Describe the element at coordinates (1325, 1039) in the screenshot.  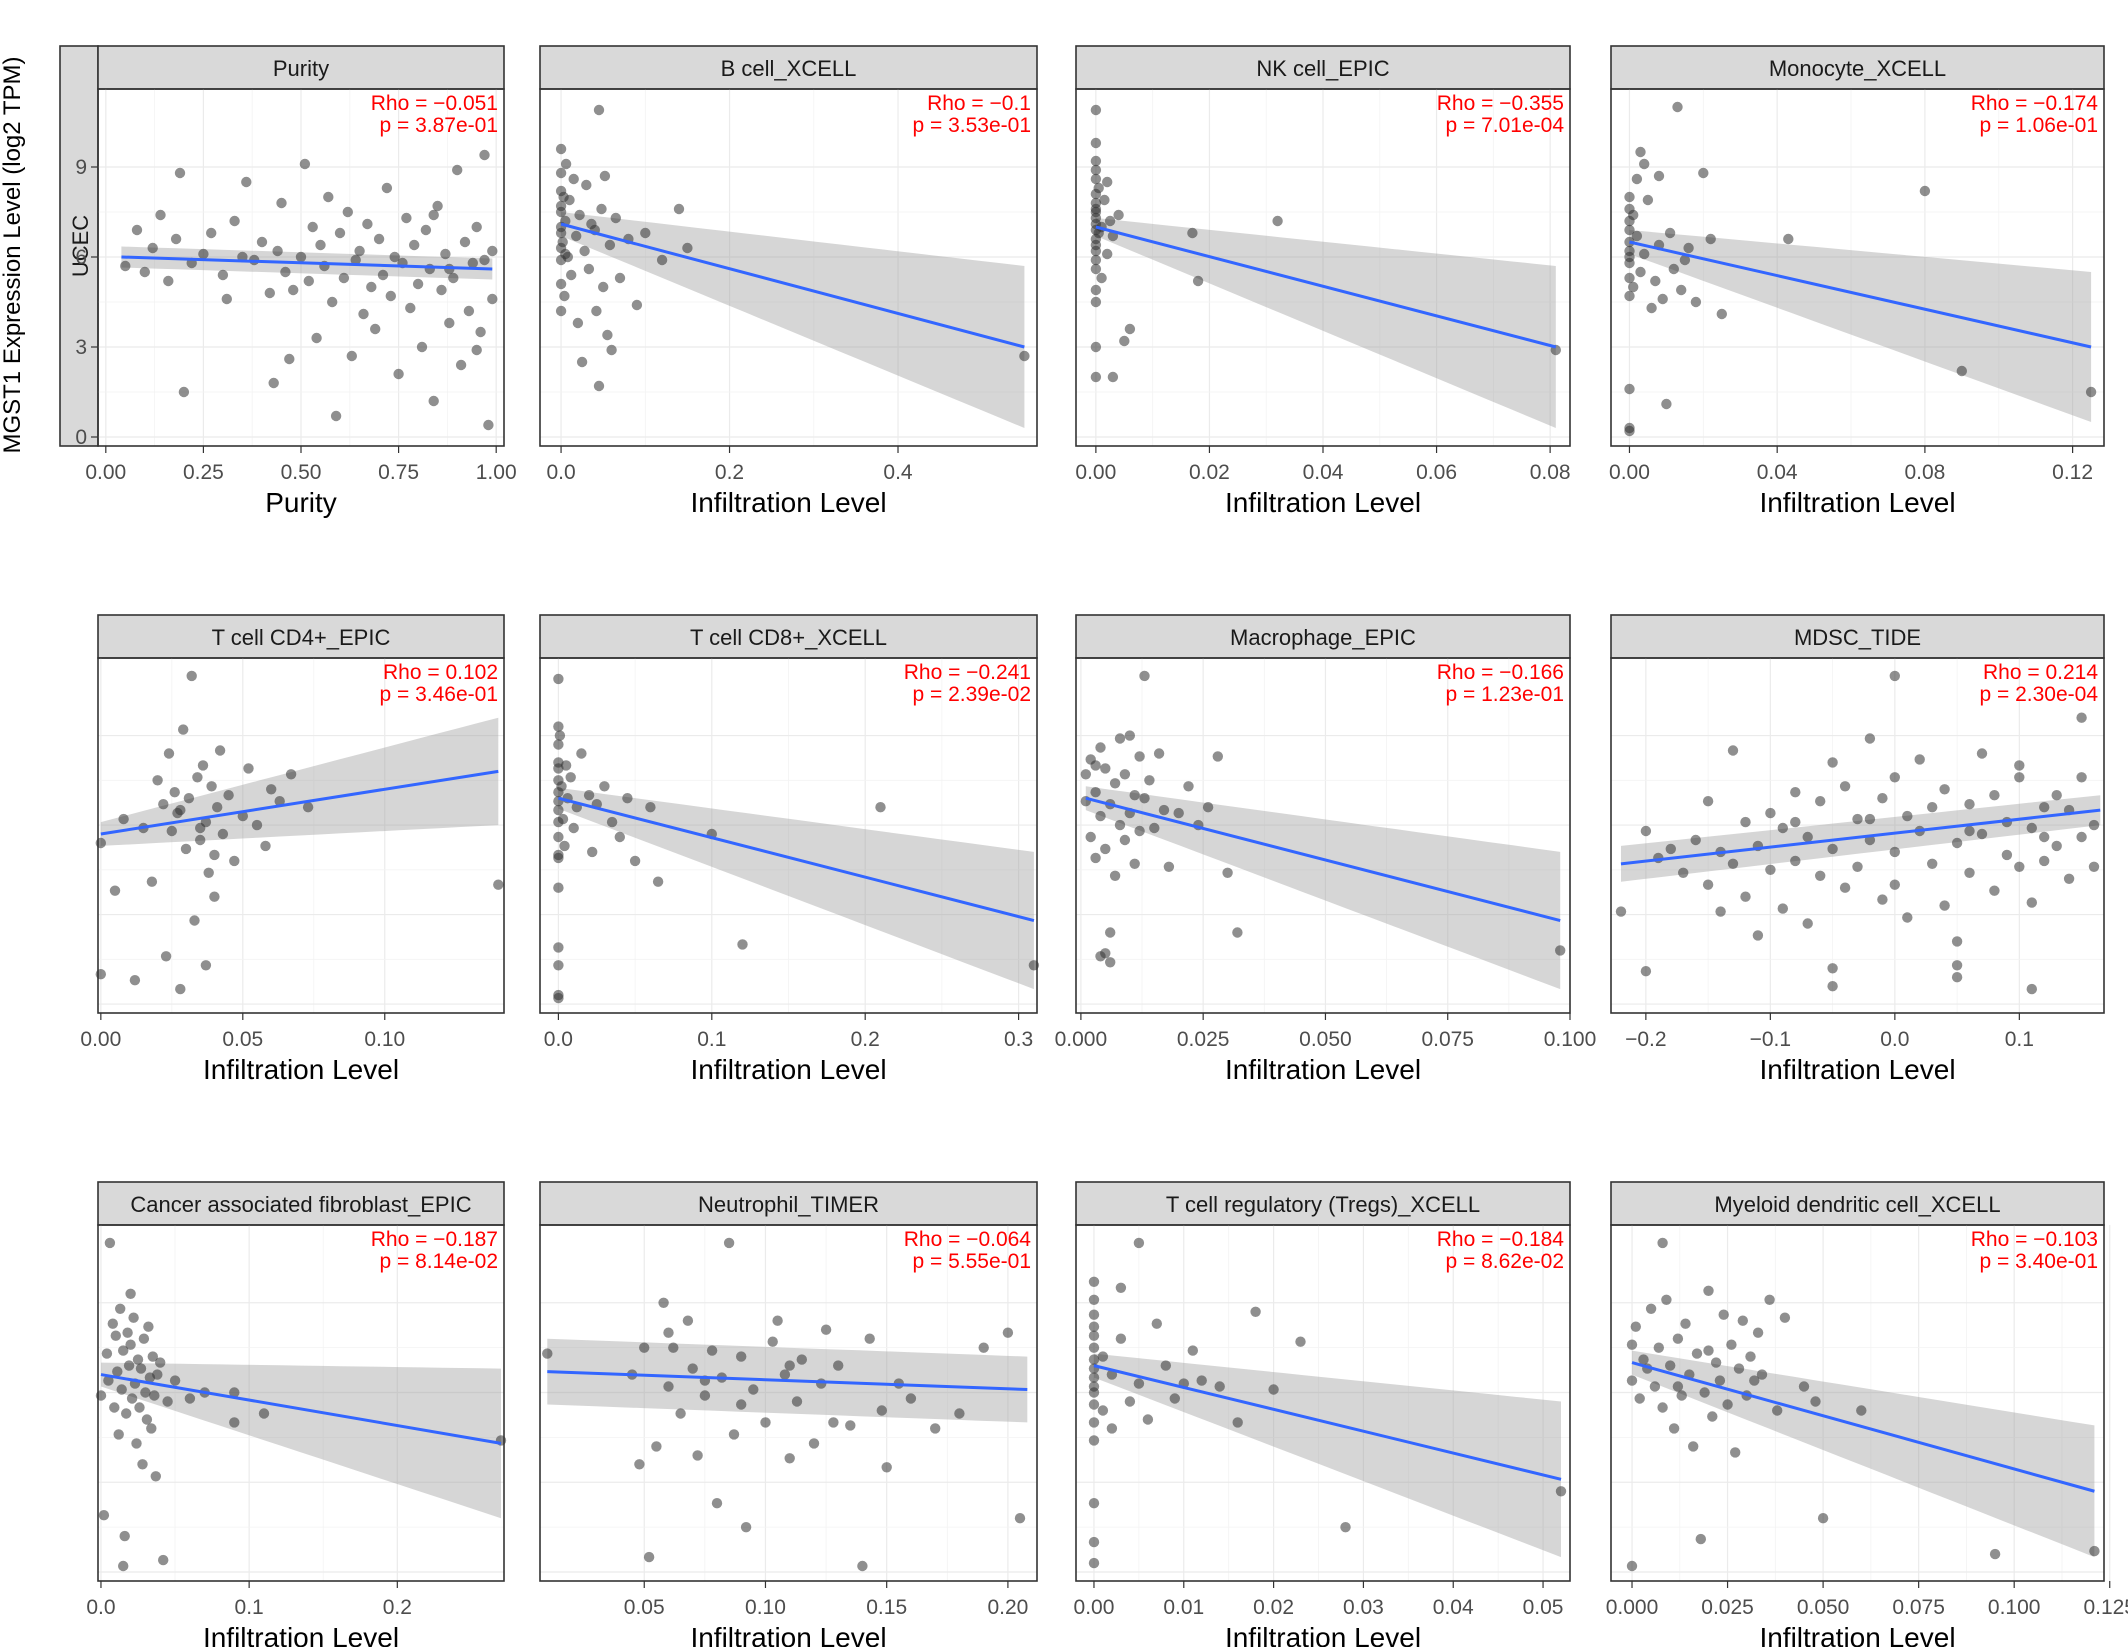
I see `panel-7-x-tick-label: 0.050` at that location.